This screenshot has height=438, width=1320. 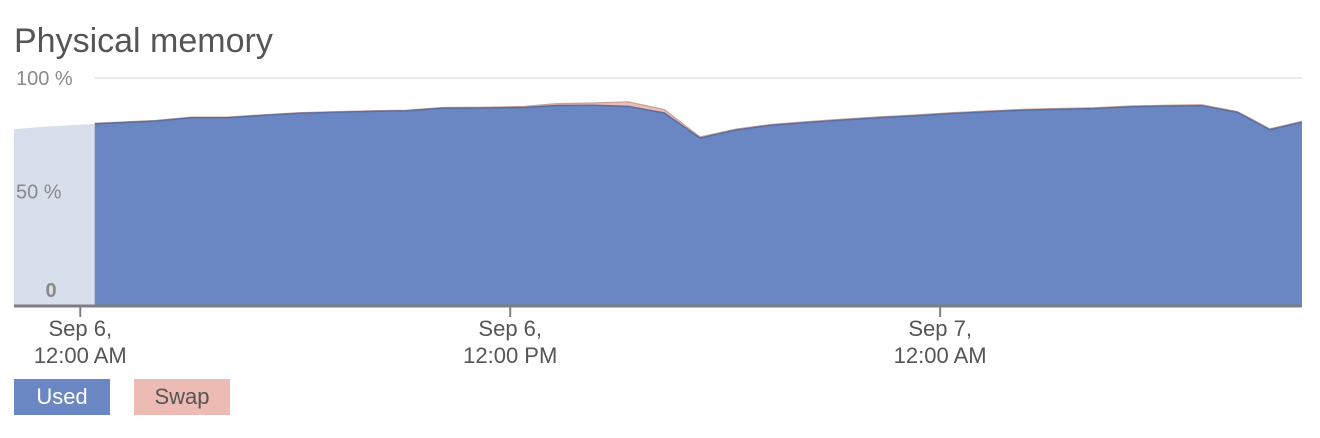 What do you see at coordinates (54, 214) in the screenshot?
I see `faded-region` at bounding box center [54, 214].